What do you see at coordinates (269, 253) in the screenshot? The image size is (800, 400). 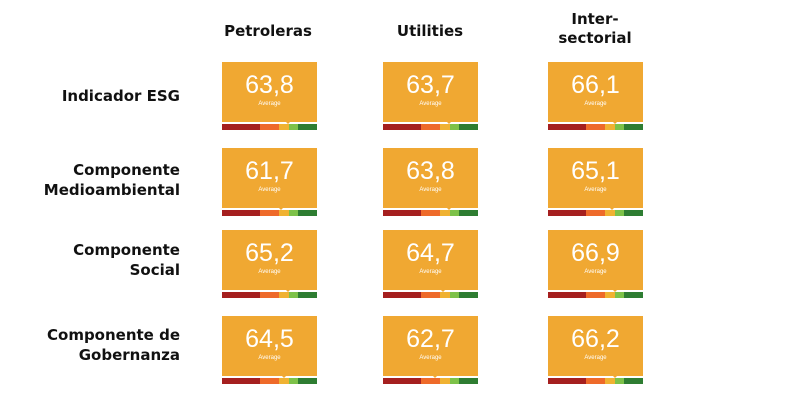 I see `gauge-value: 65,2` at bounding box center [269, 253].